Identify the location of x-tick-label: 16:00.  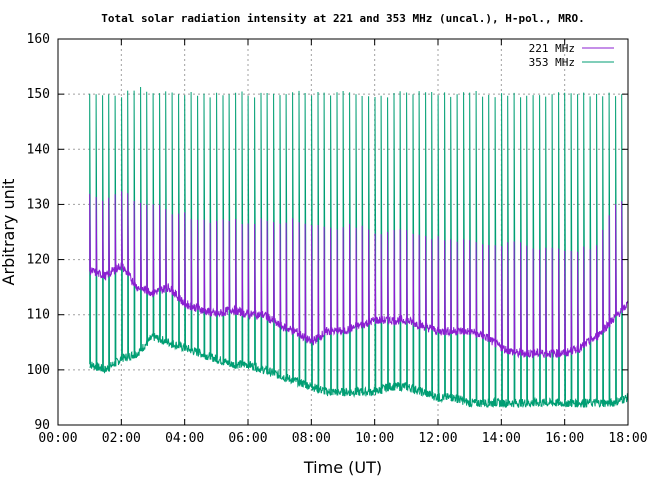
(564, 438).